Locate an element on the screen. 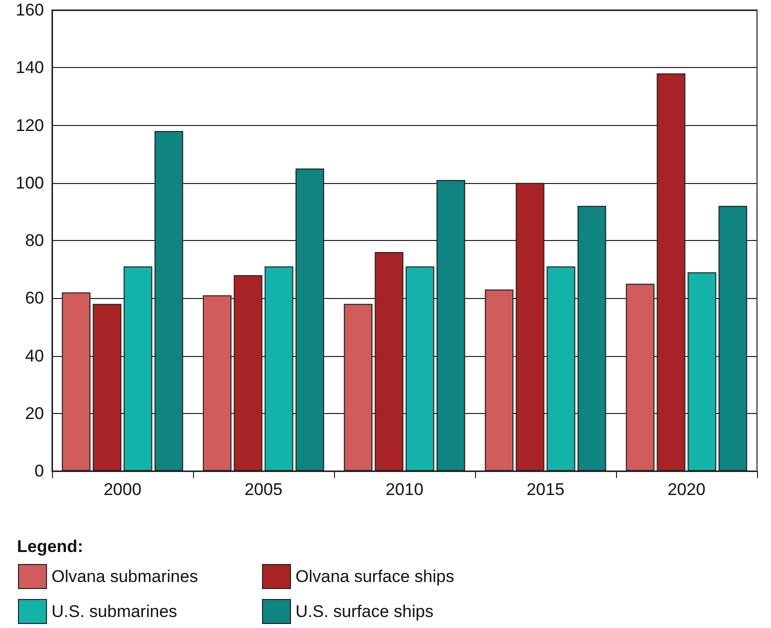 The height and width of the screenshot is (628, 771). y-tick-label: 100 is located at coordinates (30, 182).